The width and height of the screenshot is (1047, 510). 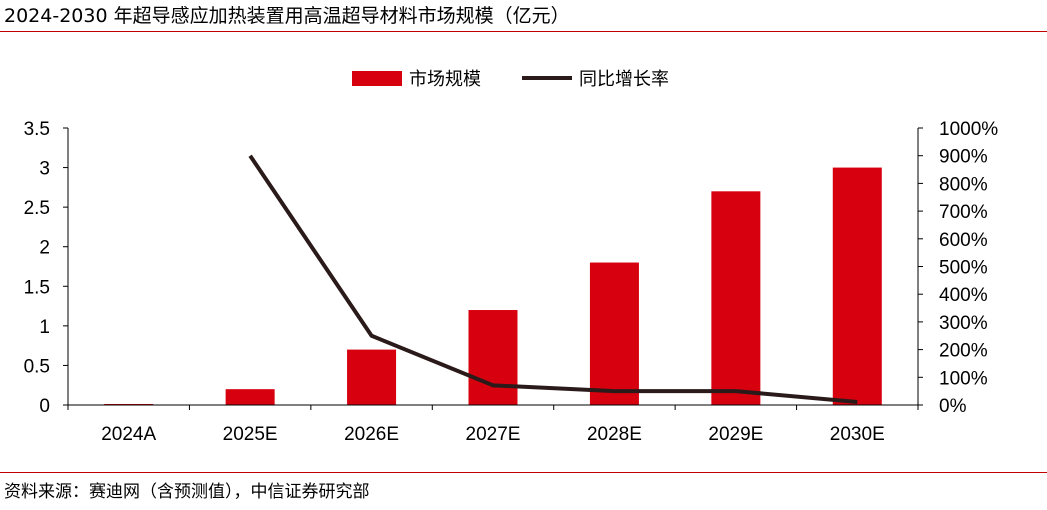 I want to click on right-tick-label: 400%, so click(x=963, y=295).